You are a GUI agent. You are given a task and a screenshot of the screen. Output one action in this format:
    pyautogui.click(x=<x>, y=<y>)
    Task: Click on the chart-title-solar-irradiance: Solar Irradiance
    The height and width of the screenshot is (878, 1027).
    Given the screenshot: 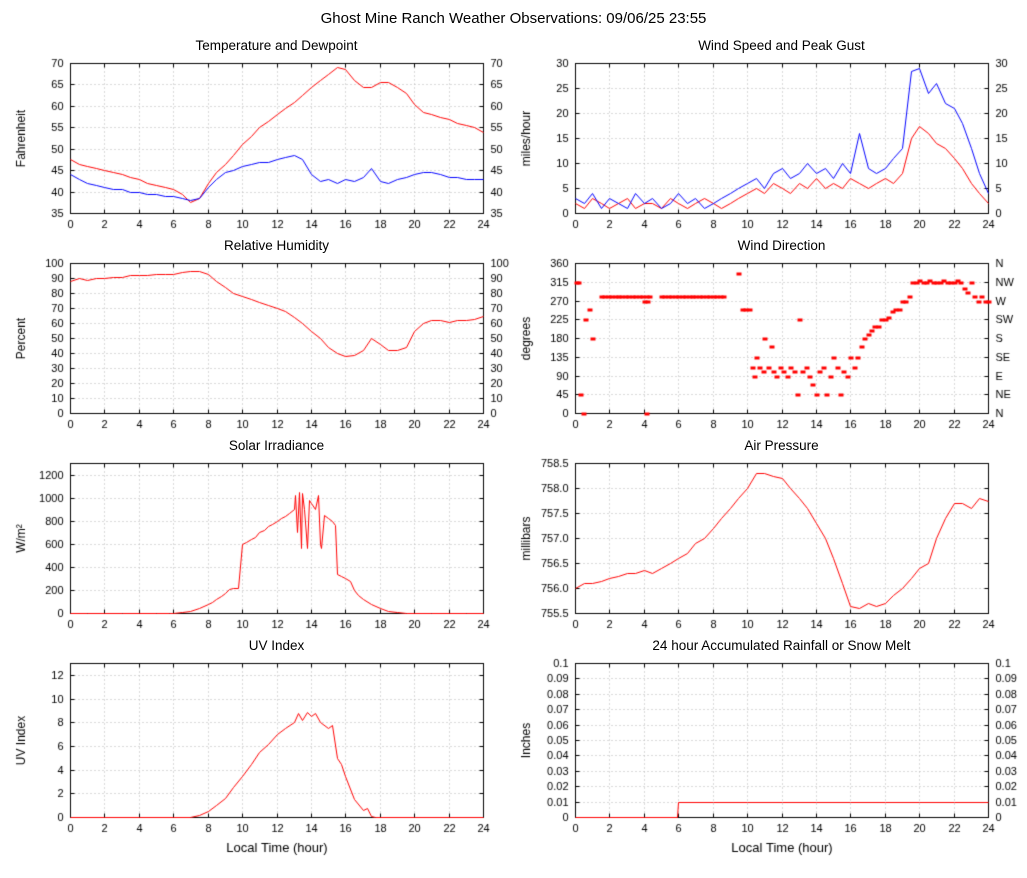 What is the action you would take?
    pyautogui.click(x=276, y=445)
    